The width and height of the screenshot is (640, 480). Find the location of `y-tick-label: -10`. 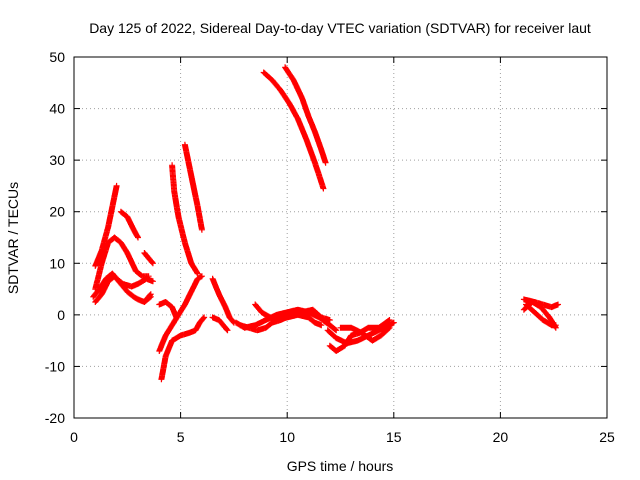

y-tick-label: -10 is located at coordinates (55, 366).